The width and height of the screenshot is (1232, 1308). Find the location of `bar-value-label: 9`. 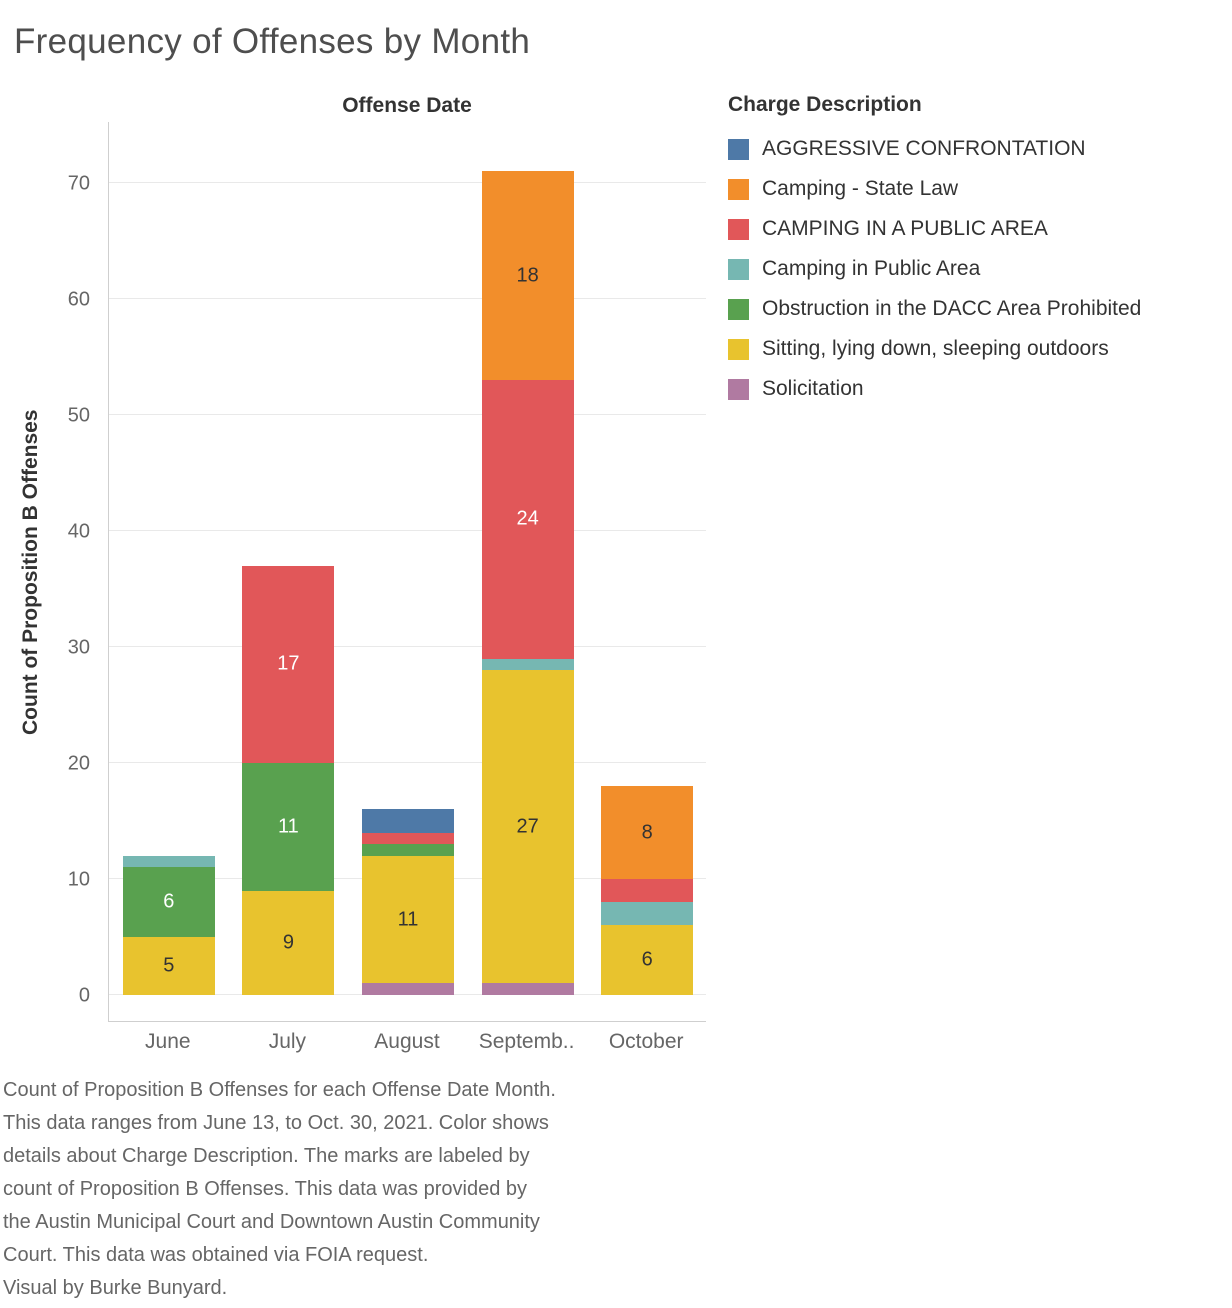

bar-value-label: 9 is located at coordinates (288, 942).